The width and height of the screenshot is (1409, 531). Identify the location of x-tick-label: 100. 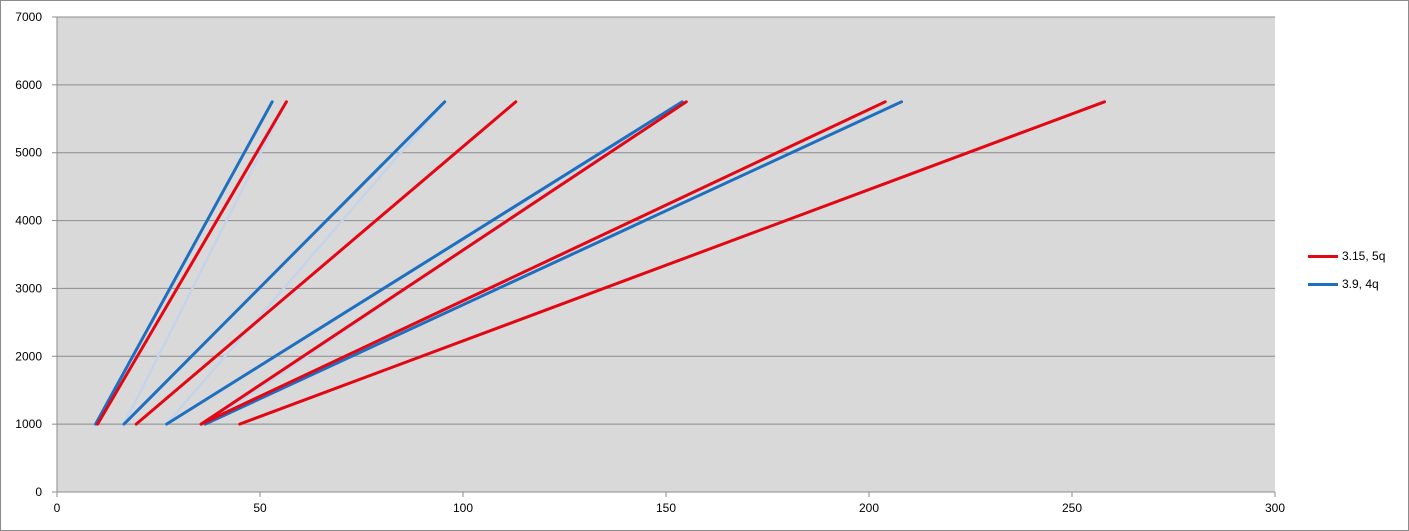
(463, 508).